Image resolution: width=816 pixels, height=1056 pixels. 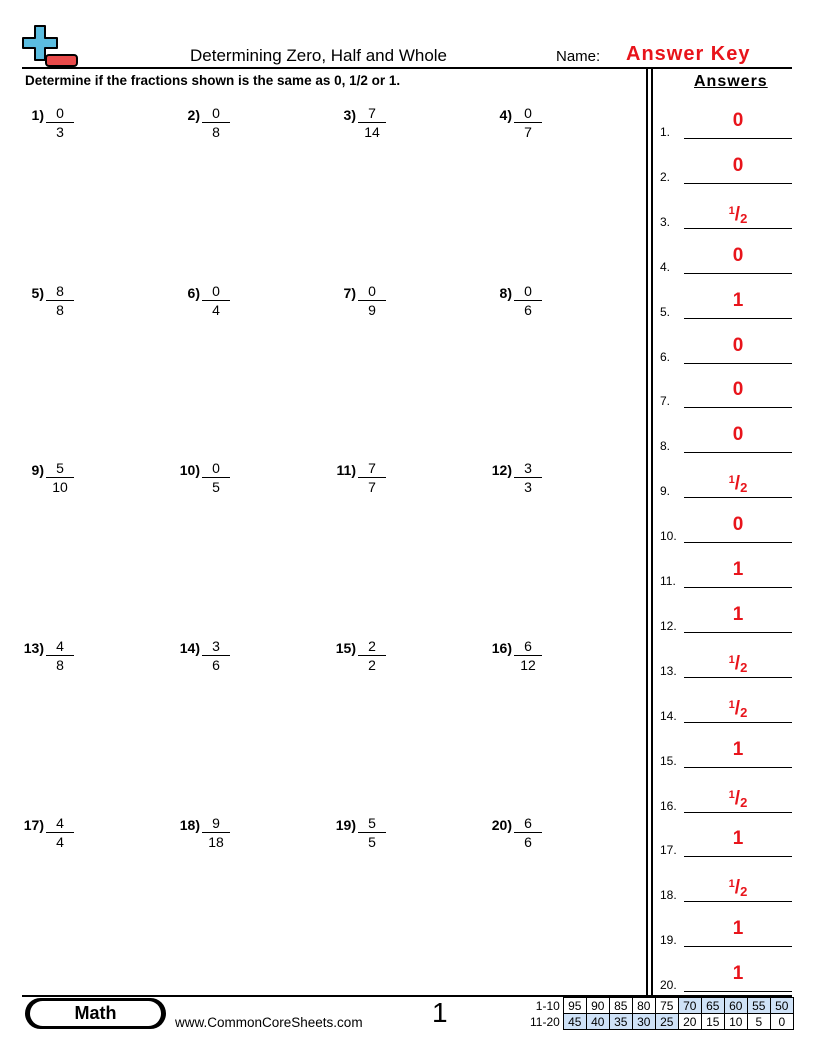 I want to click on numerator: 8, so click(x=60, y=291).